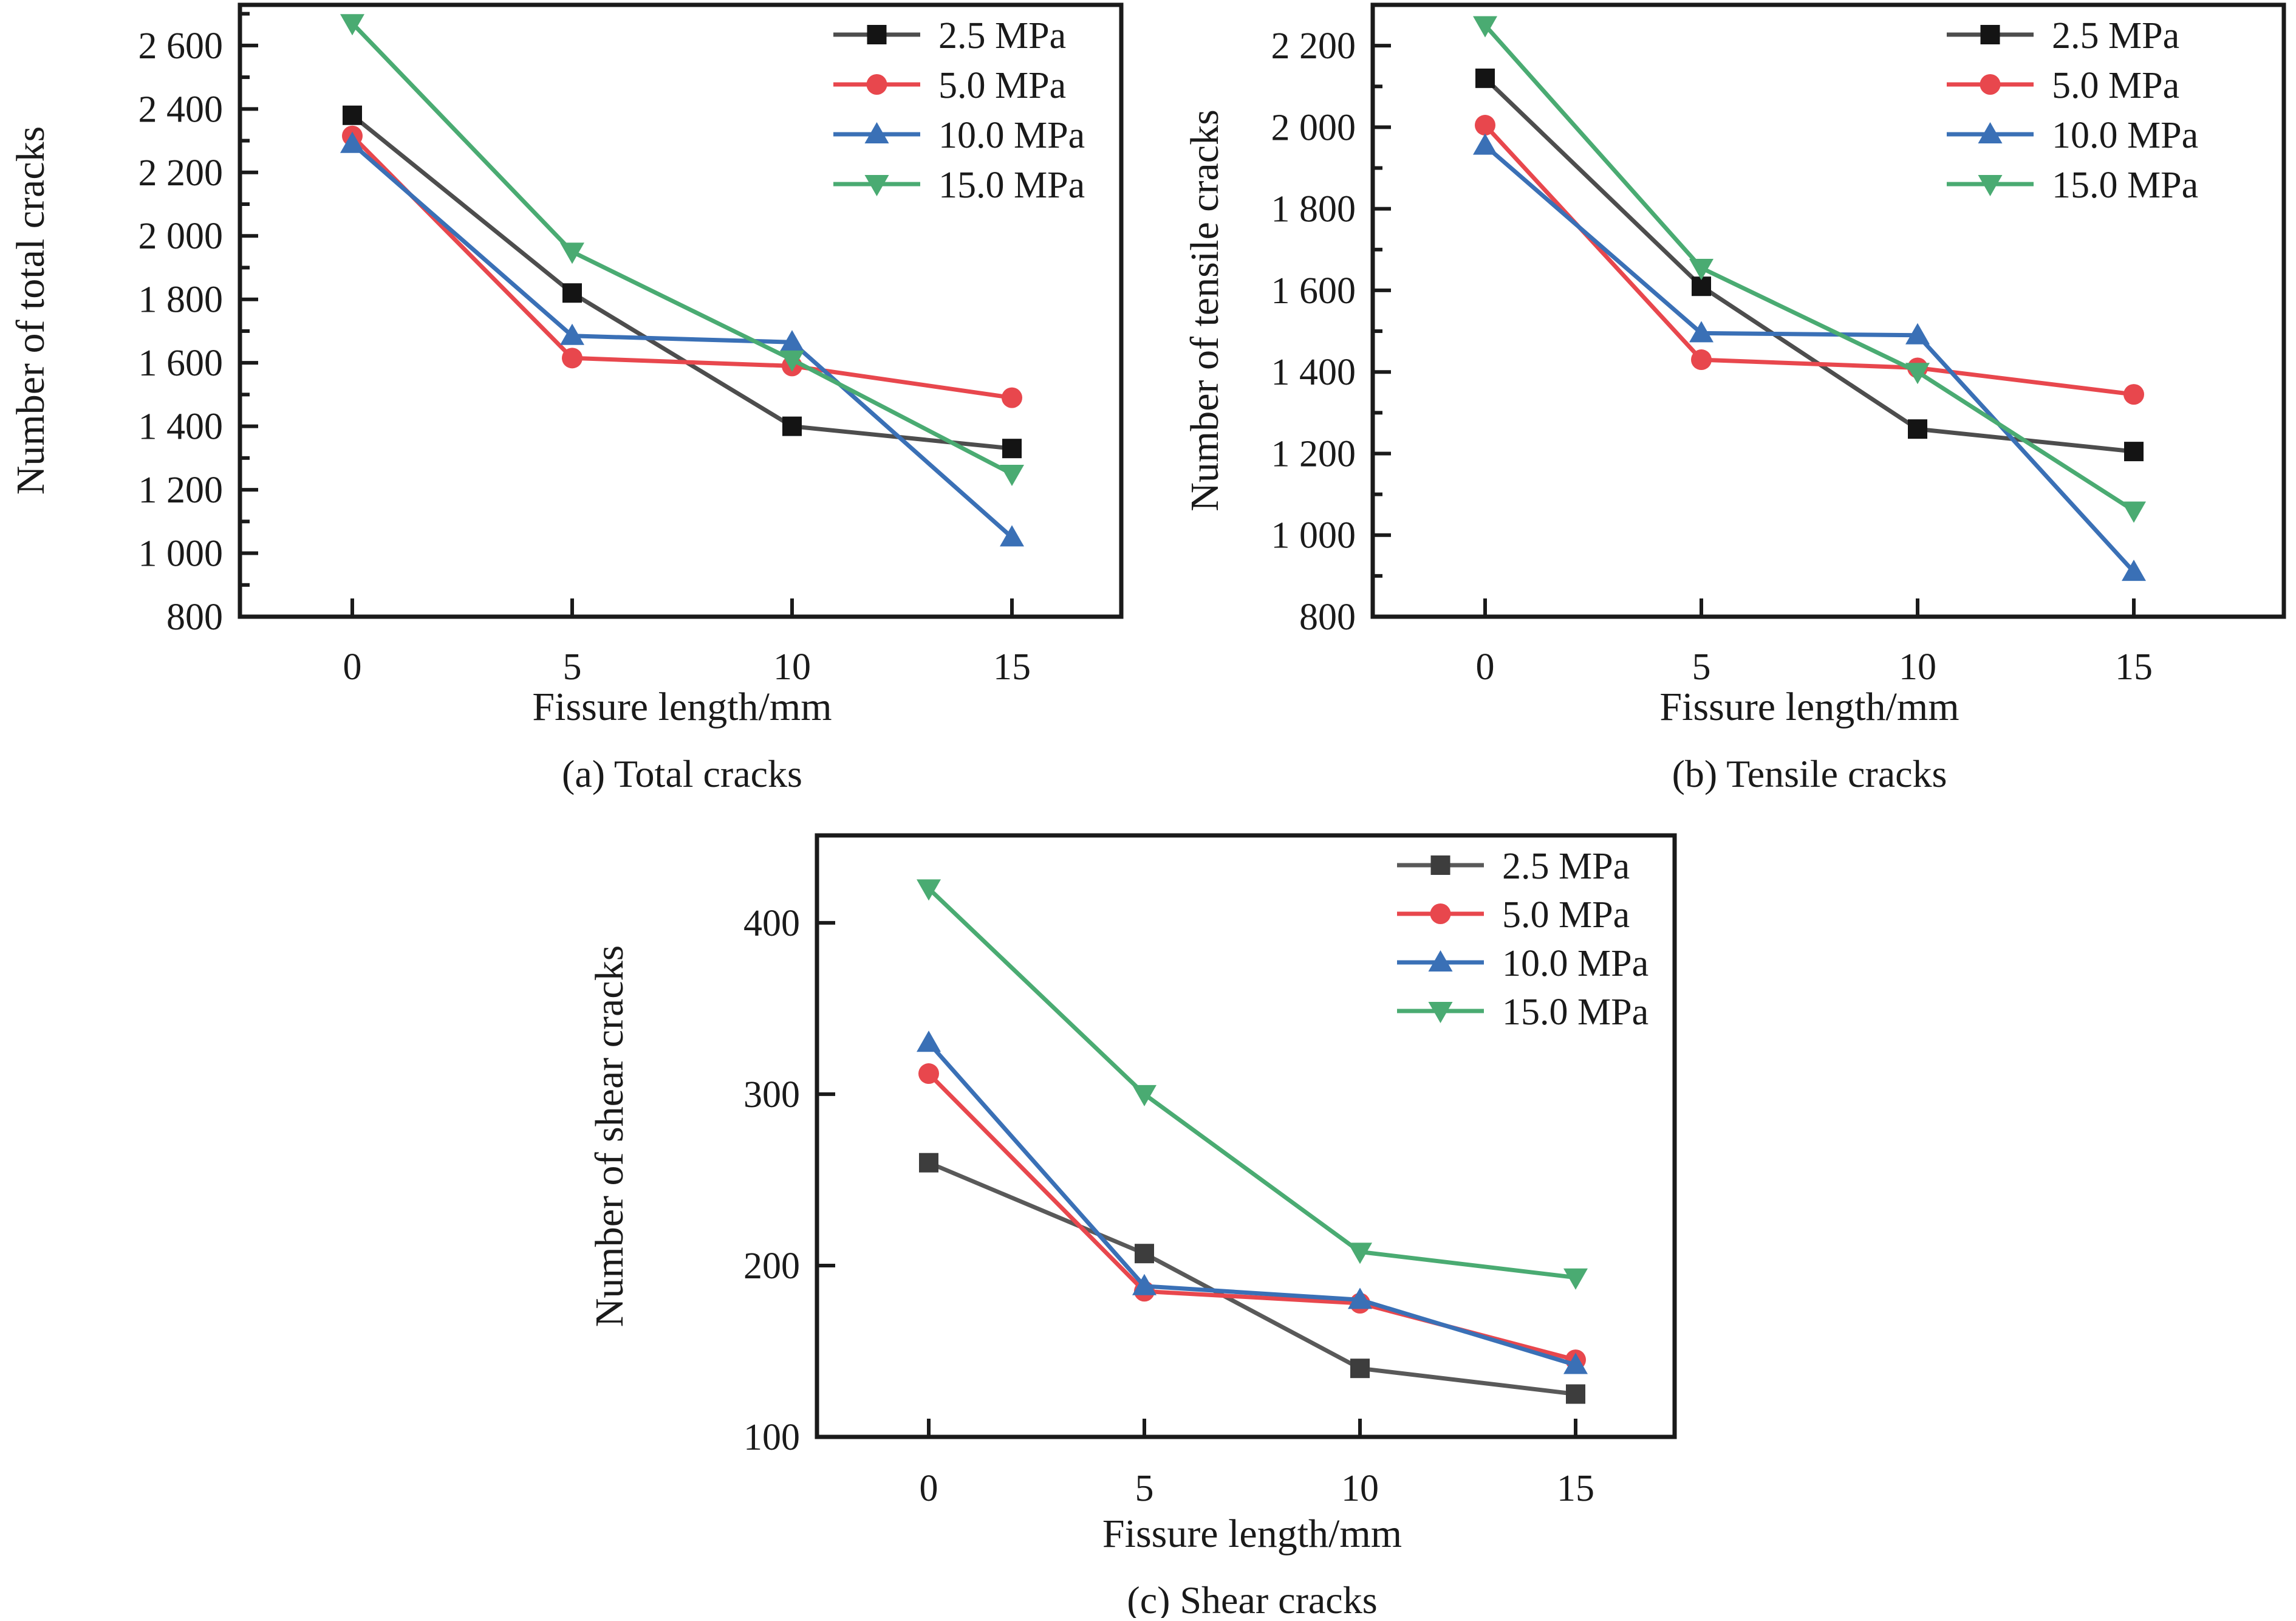 Image resolution: width=2296 pixels, height=1621 pixels. Describe the element at coordinates (682, 773) in the screenshot. I see `chart-caption: (a) Total cracks` at that location.